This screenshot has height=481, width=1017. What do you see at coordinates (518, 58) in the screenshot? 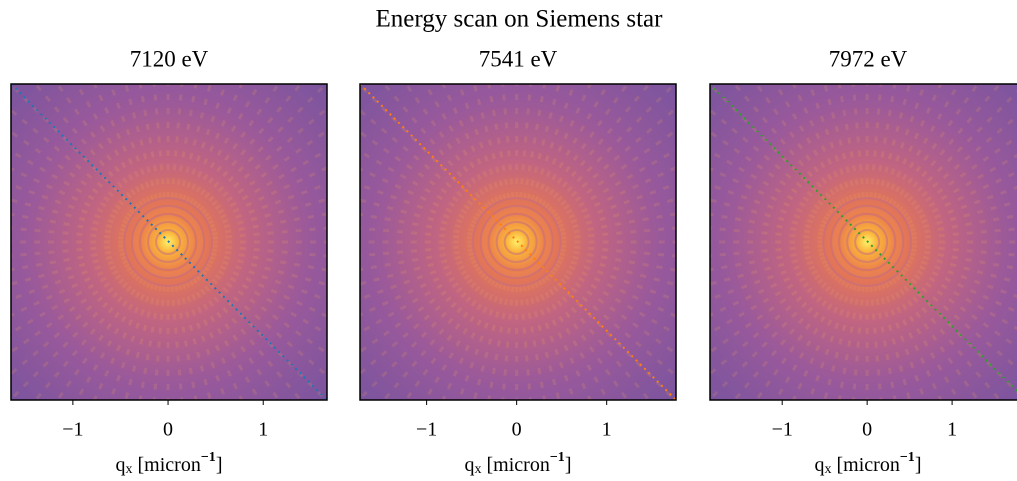
I see `panel-title: 7541 eV` at bounding box center [518, 58].